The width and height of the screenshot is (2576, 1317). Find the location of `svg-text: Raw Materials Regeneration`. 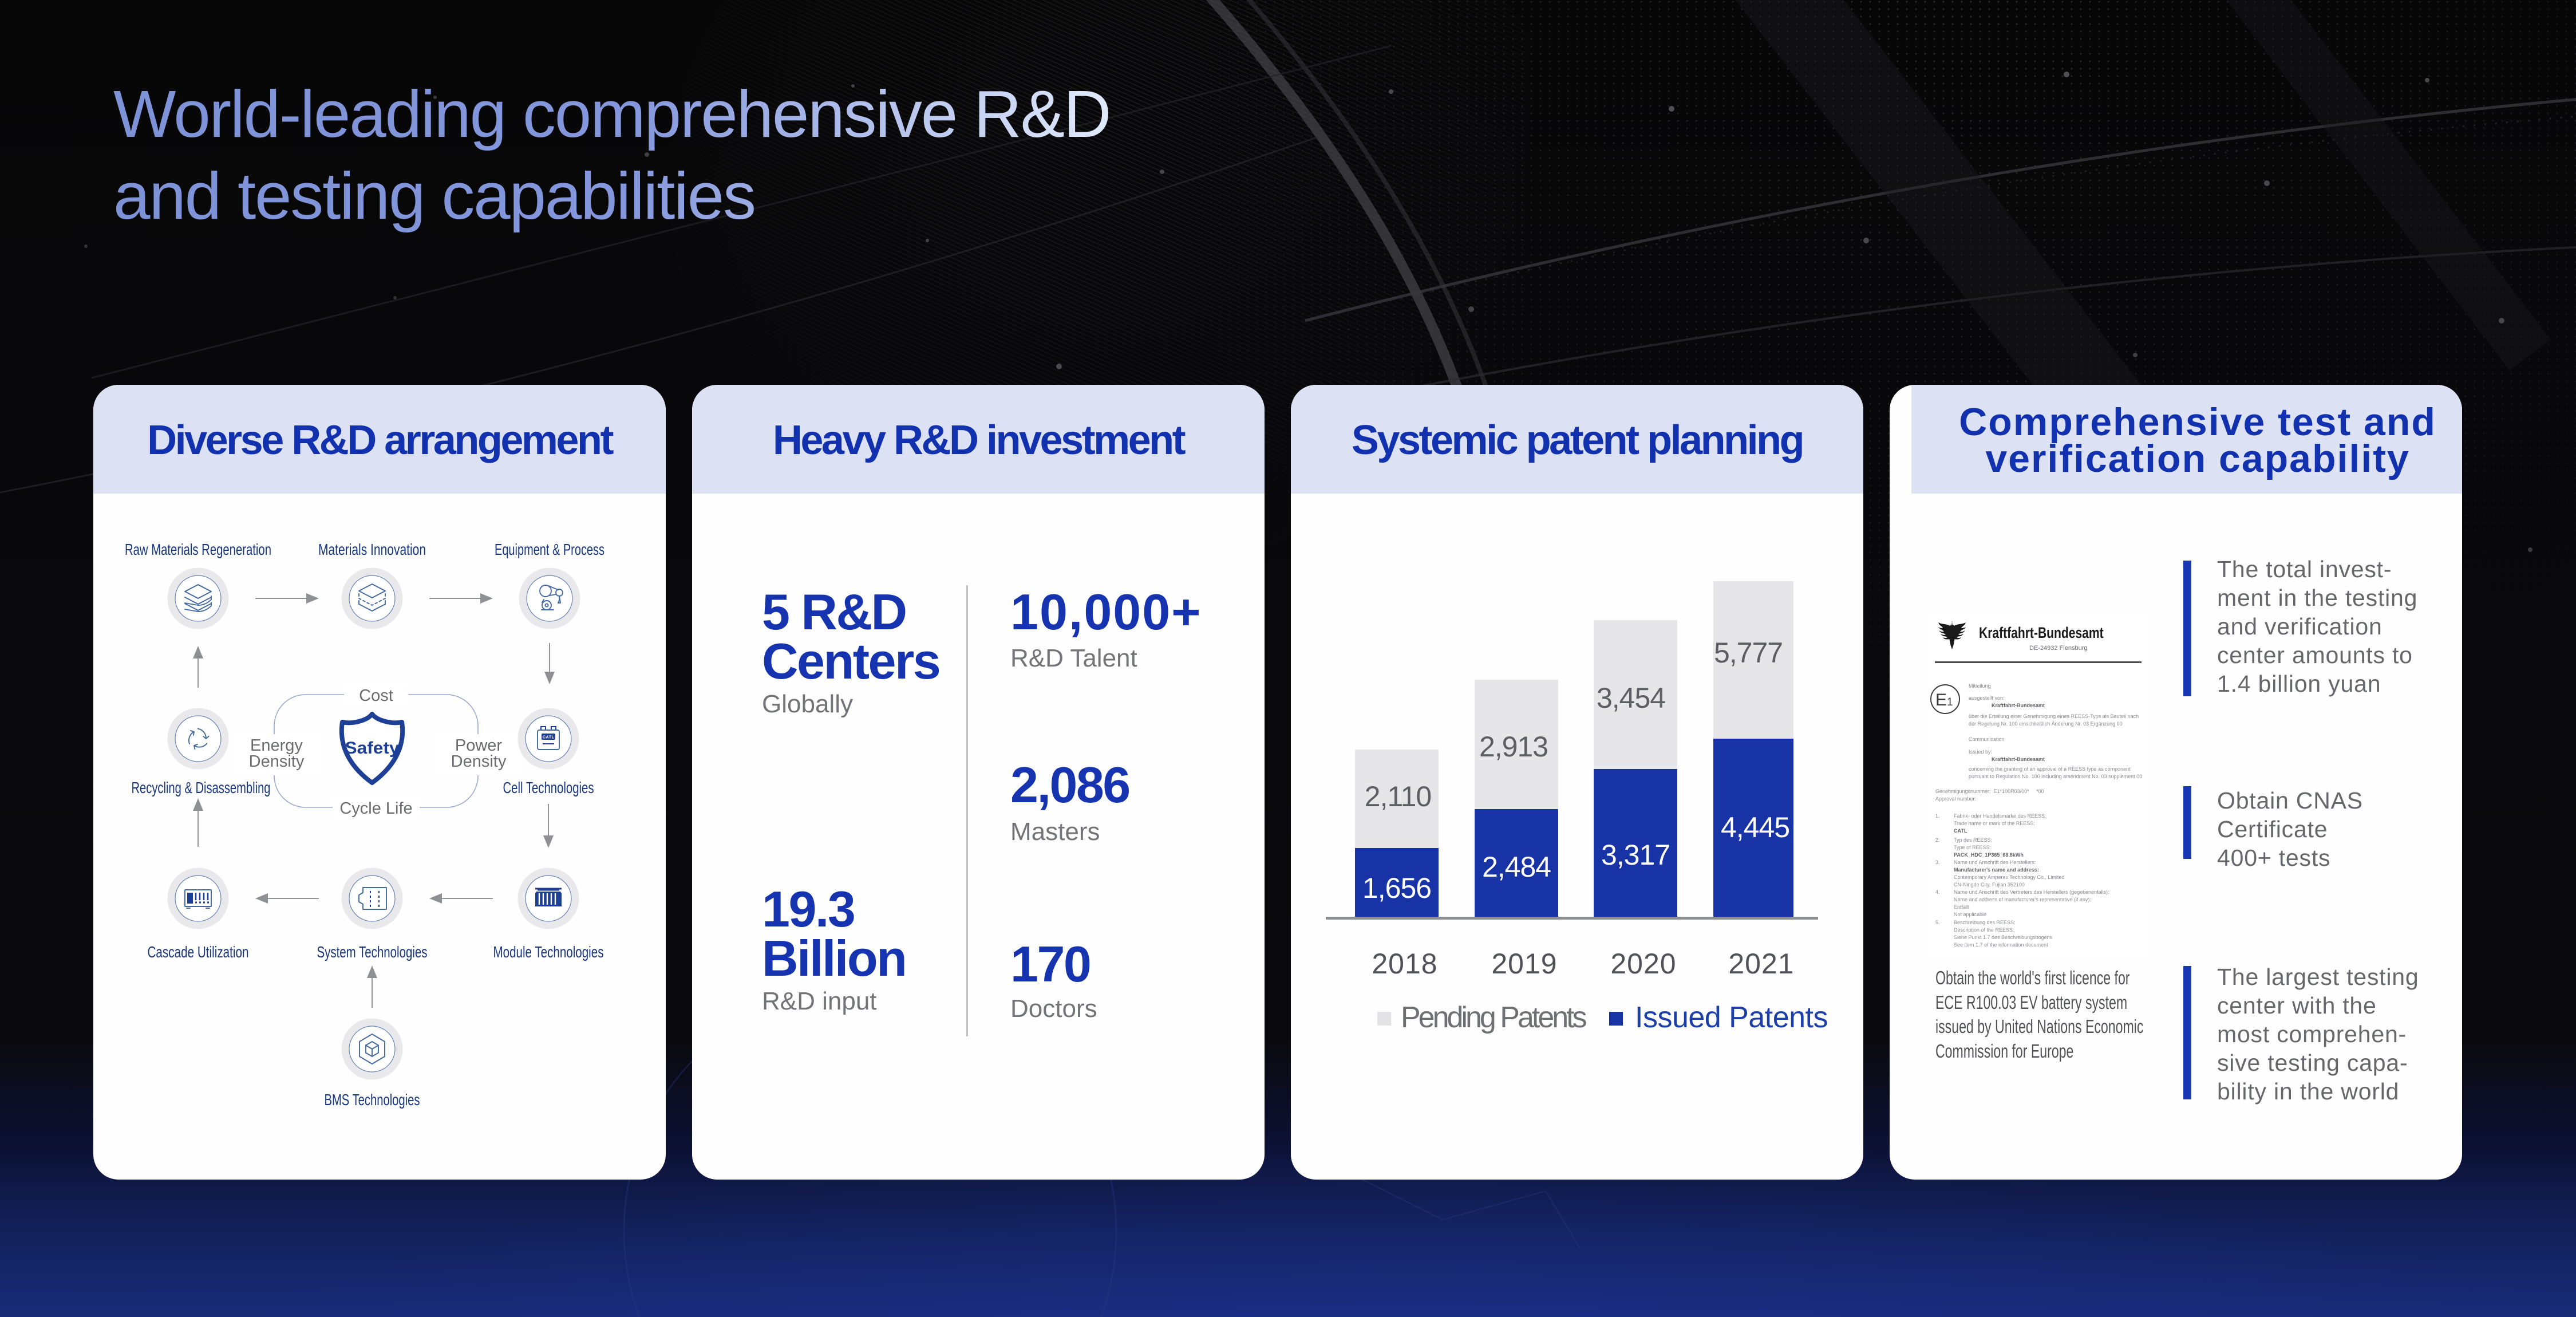

svg-text: Raw Materials Regeneration is located at coordinates (198, 549).